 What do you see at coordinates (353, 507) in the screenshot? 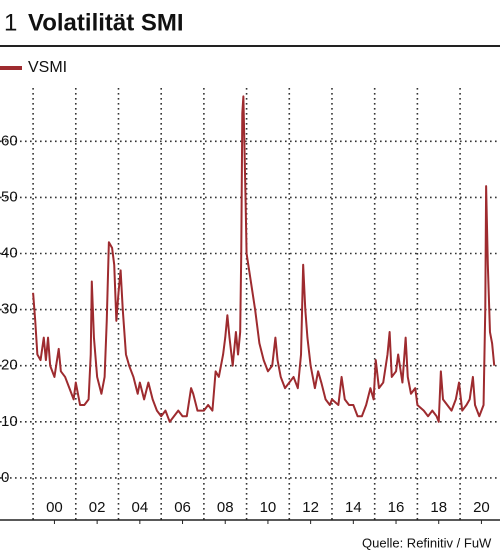
I see `x-tick-label: 14` at bounding box center [353, 507].